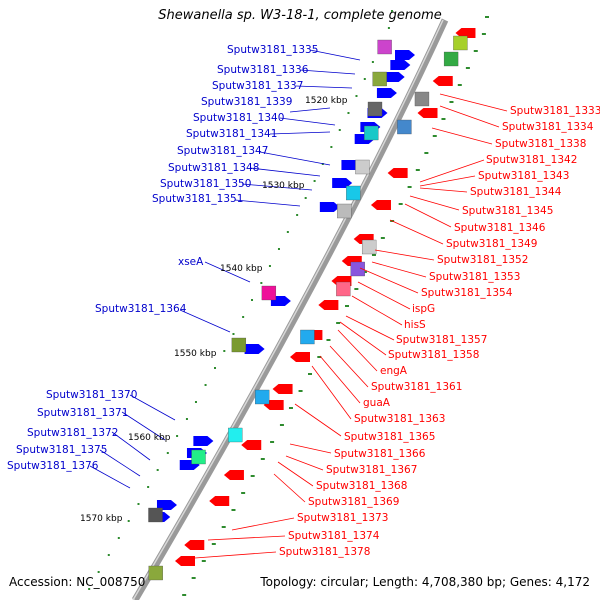  Describe the element at coordinates (555, 111) in the screenshot. I see `gene-label: Sputw3181_1333` at that location.